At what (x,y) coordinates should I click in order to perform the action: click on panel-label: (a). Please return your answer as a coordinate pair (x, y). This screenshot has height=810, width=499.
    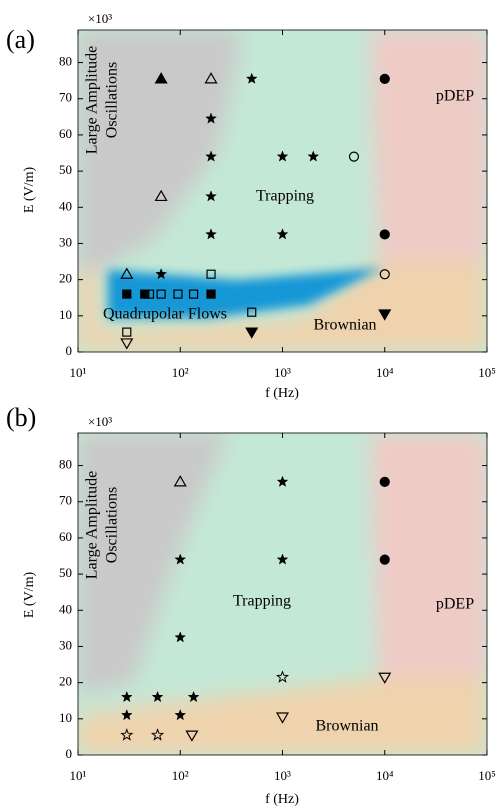
    Looking at the image, I should click on (20, 39).